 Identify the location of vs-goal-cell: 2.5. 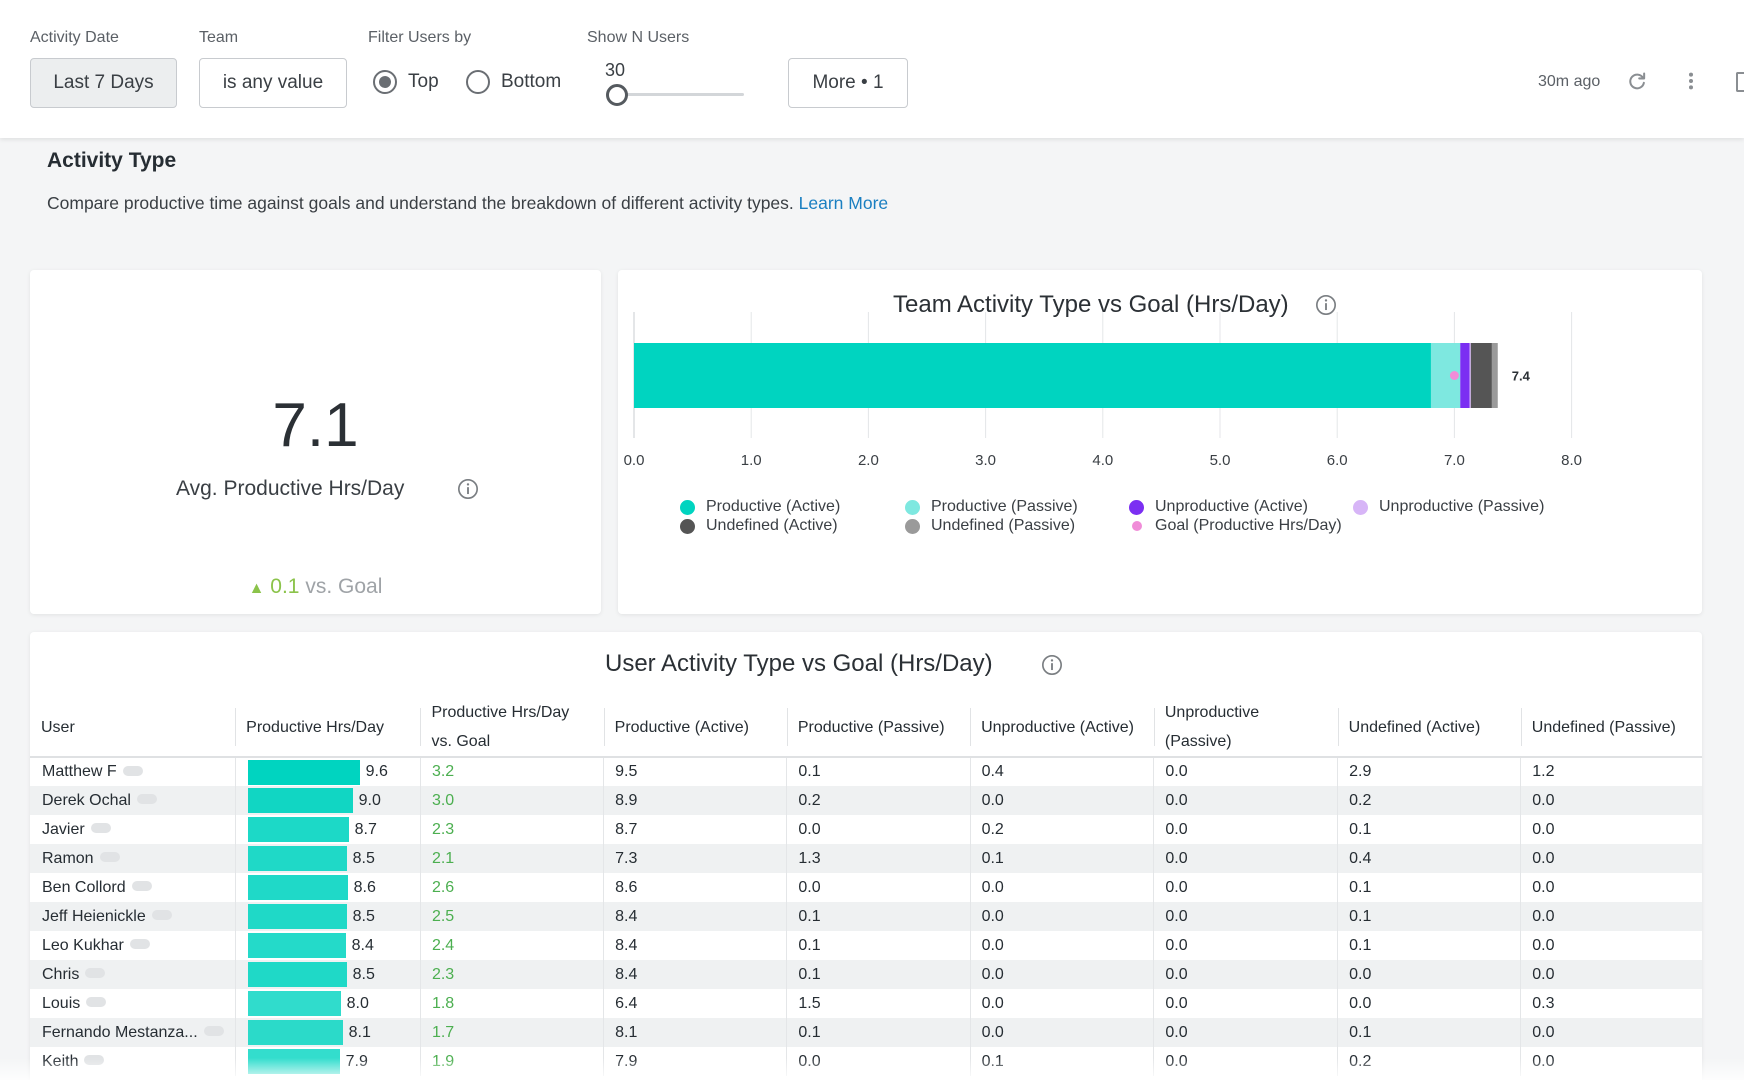
(511, 916).